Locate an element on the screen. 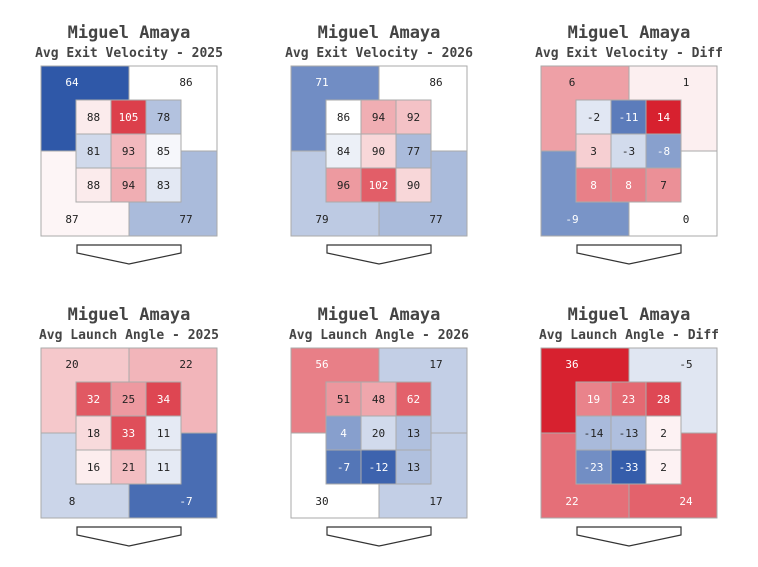 The height and width of the screenshot is (567, 758). strike-zone-label: 77 is located at coordinates (413, 151).